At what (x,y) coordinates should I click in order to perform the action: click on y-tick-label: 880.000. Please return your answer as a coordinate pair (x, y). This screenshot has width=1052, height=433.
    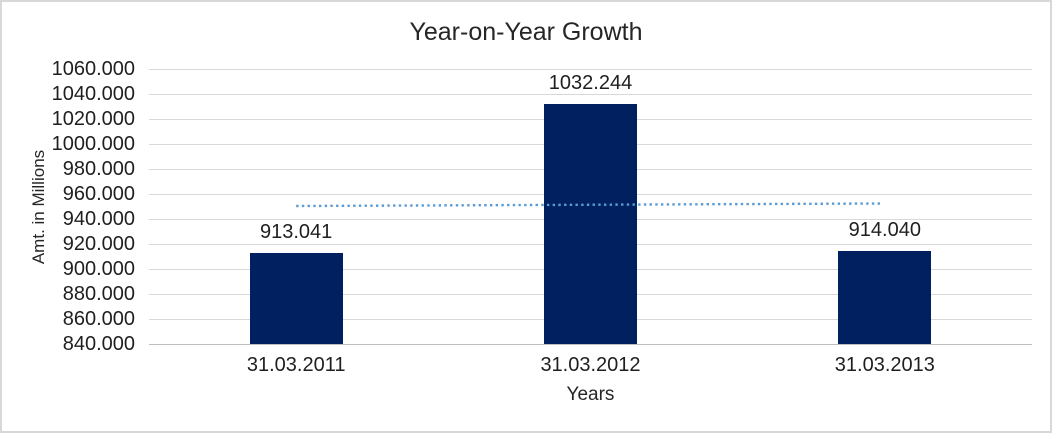
    Looking at the image, I should click on (98, 294).